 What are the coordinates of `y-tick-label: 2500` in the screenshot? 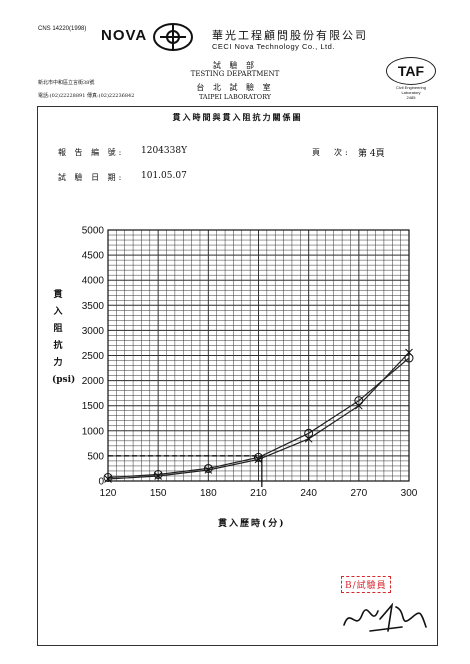 It's located at (93, 356).